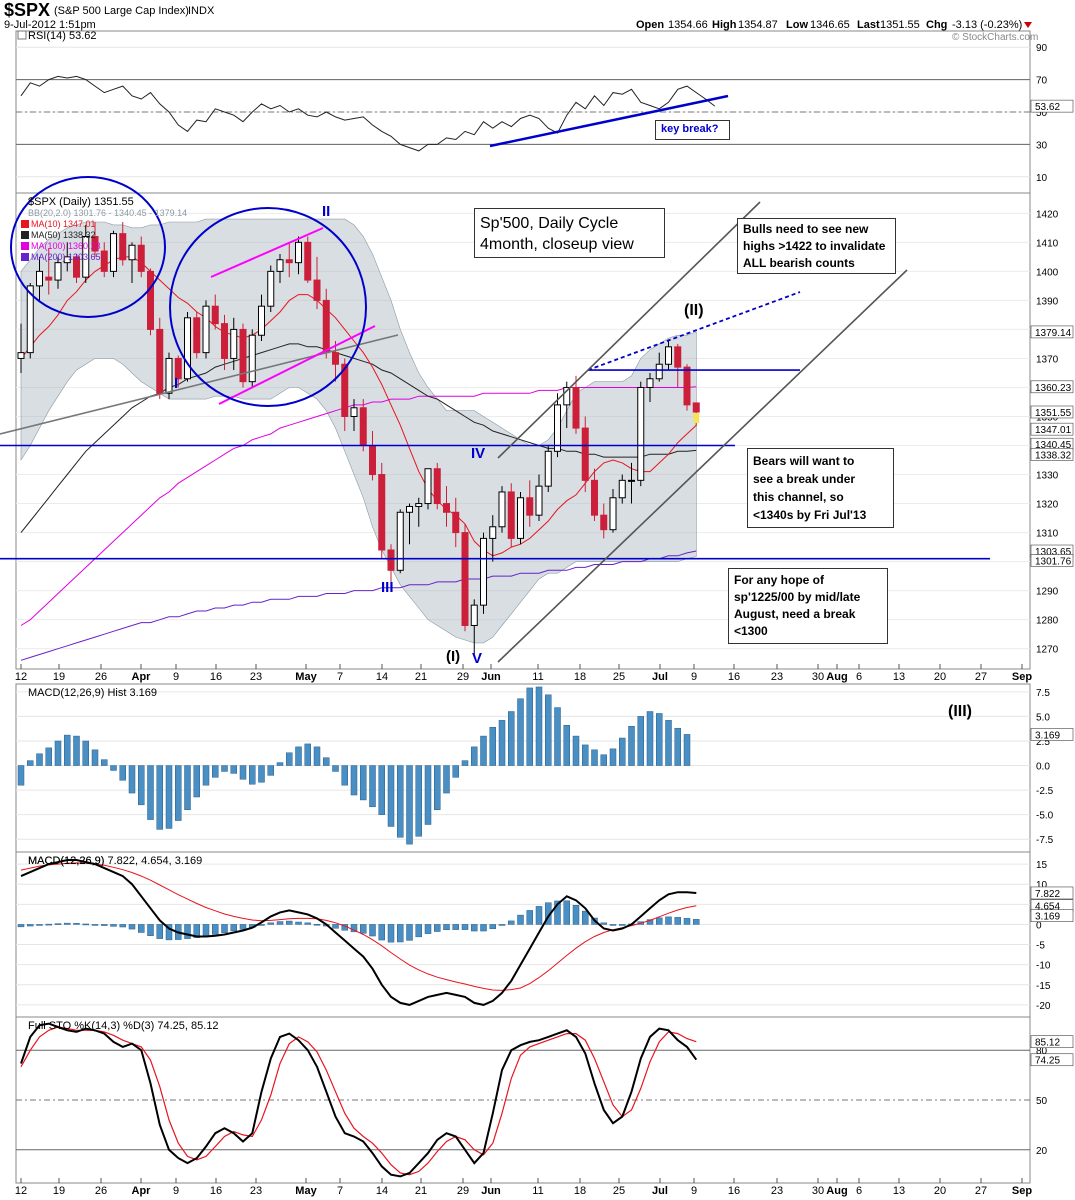  Describe the element at coordinates (358, 605) in the screenshot. I see `ma200-line` at that location.